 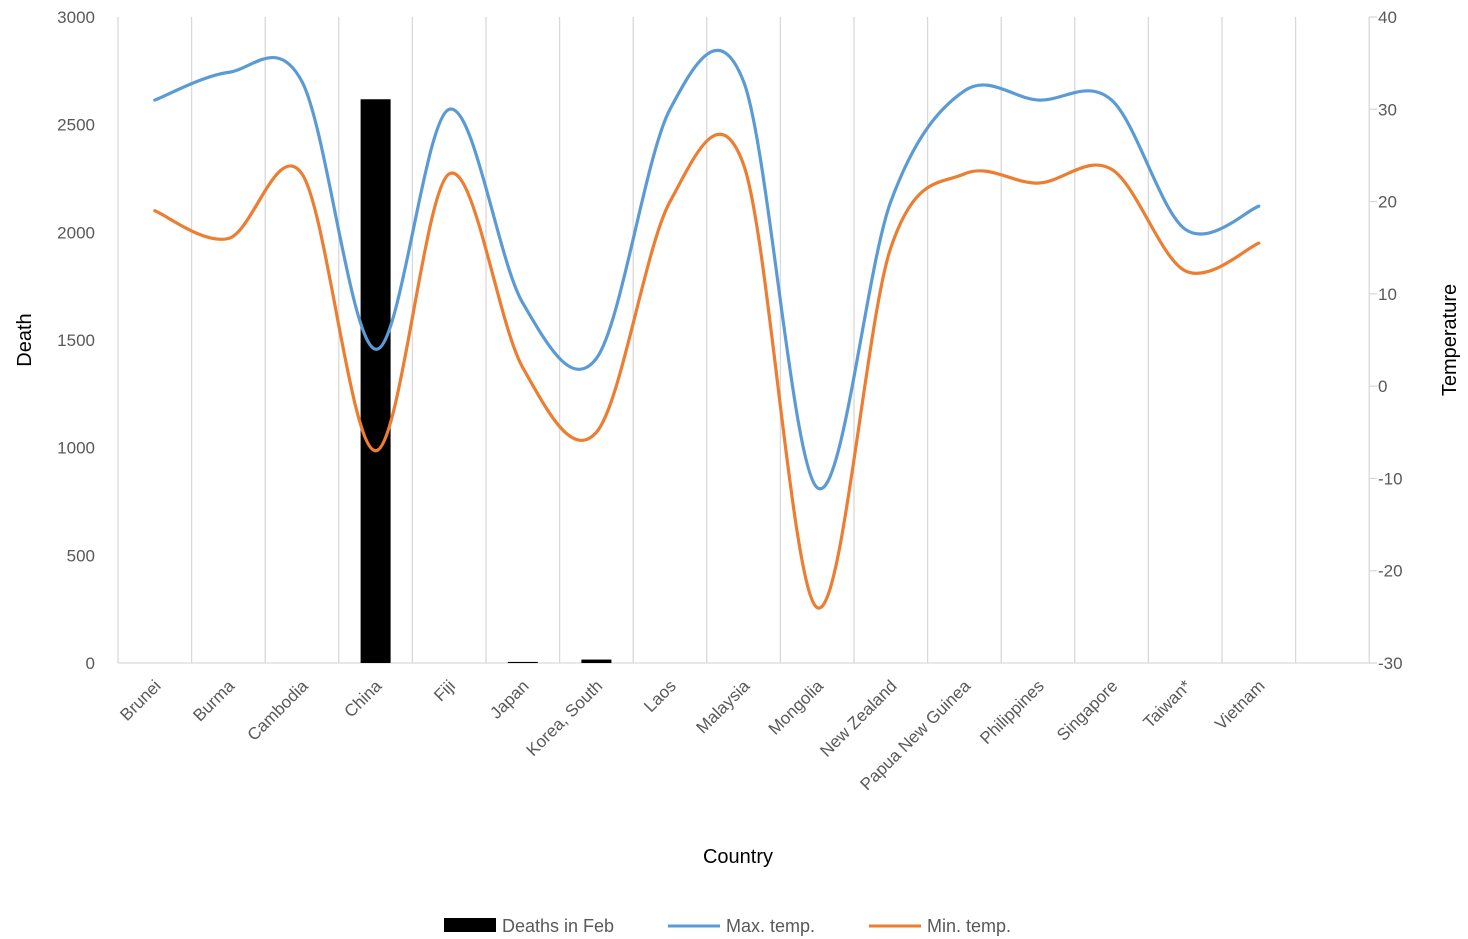 What do you see at coordinates (770, 926) in the screenshot?
I see `legend-label-max-temp: Max. temp.` at bounding box center [770, 926].